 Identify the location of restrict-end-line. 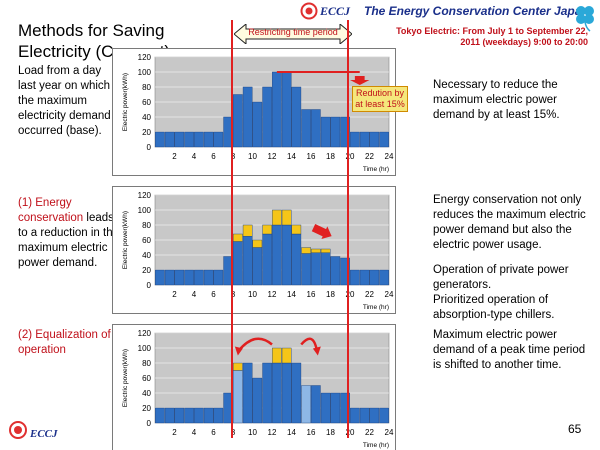
(348, 229).